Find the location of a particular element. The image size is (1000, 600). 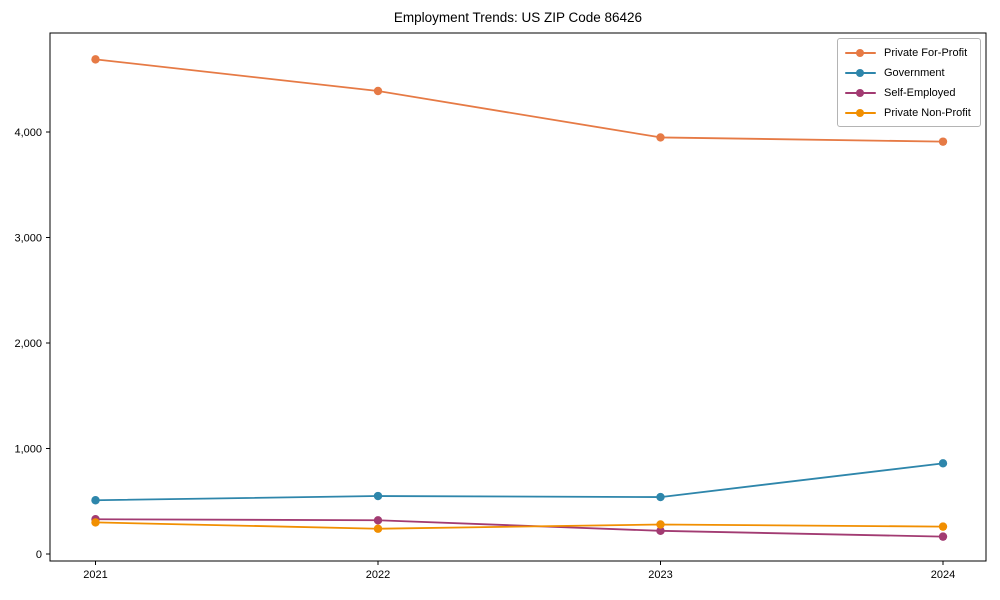

series-line-private-non-profit is located at coordinates (519, 525).